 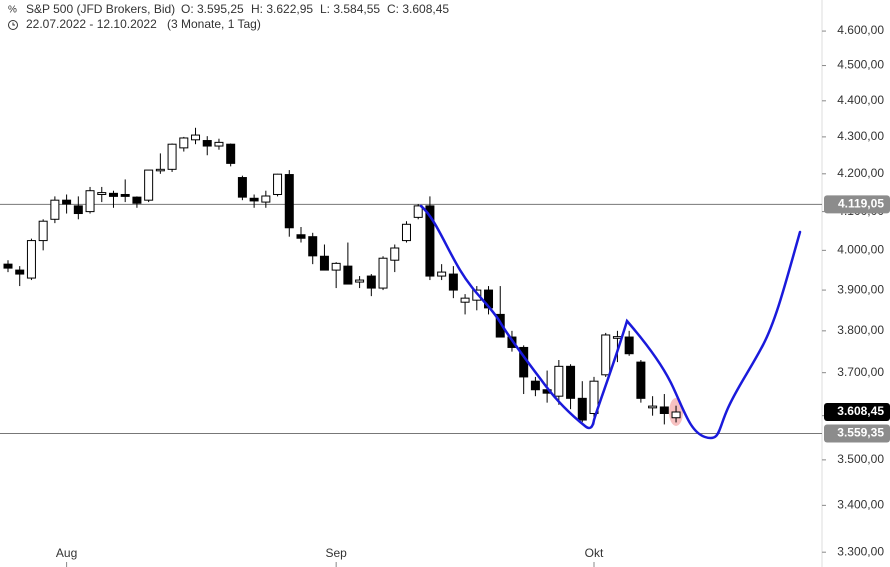 What do you see at coordinates (594, 553) in the screenshot?
I see `x-tick-label: Okt` at bounding box center [594, 553].